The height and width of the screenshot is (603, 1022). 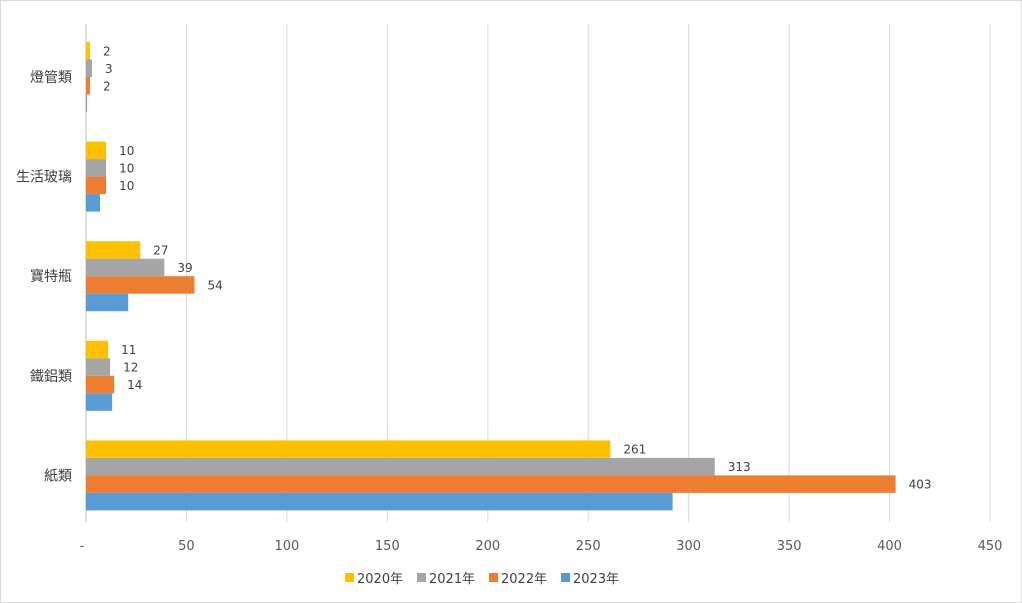 What do you see at coordinates (51, 376) in the screenshot?
I see `category-label: 鐵鋁類` at bounding box center [51, 376].